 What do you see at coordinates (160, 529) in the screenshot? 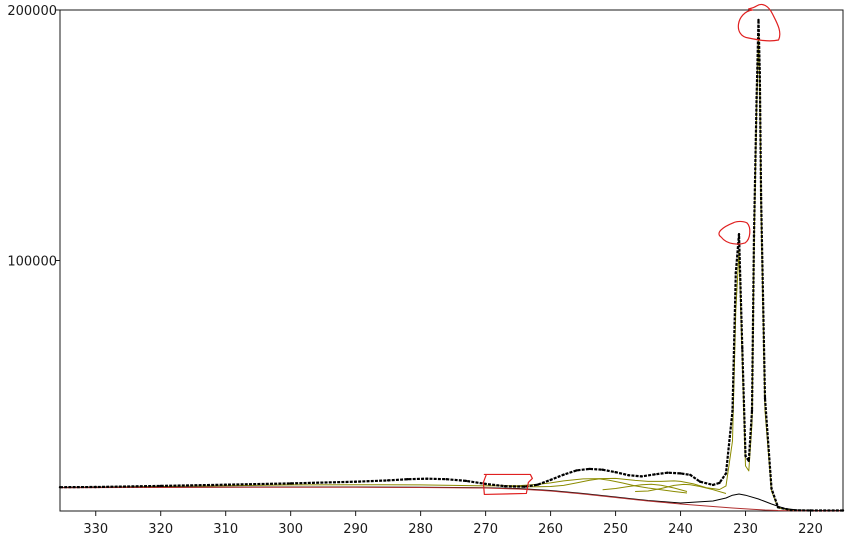
I see `x-tick-label: 320` at bounding box center [160, 529].